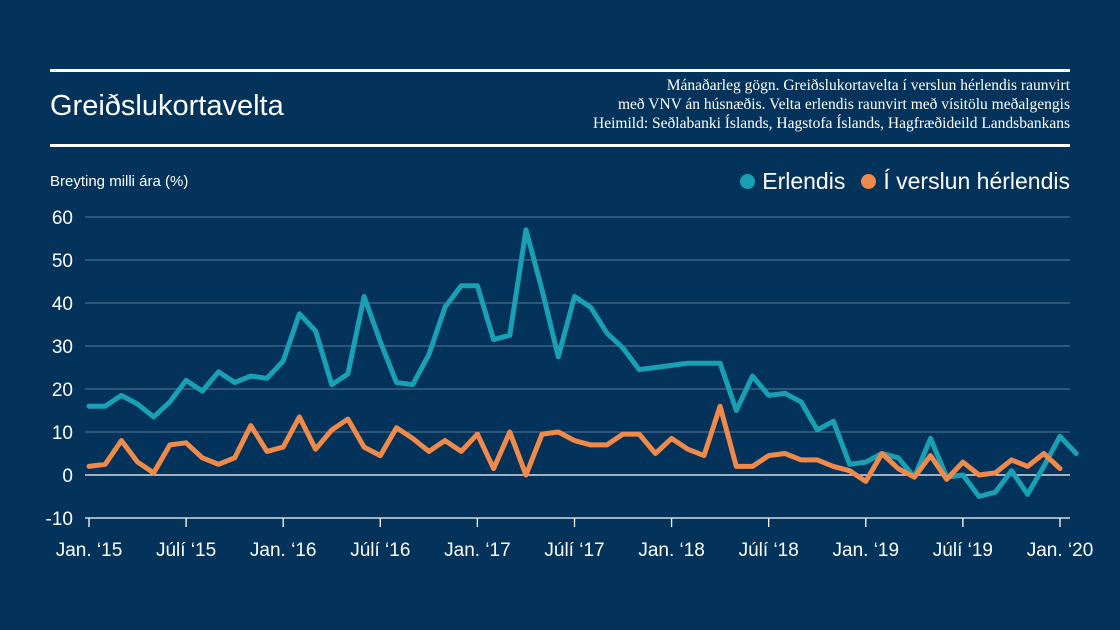  Describe the element at coordinates (89, 550) in the screenshot. I see `x-tick-label-0: Jan. ‘15` at that location.